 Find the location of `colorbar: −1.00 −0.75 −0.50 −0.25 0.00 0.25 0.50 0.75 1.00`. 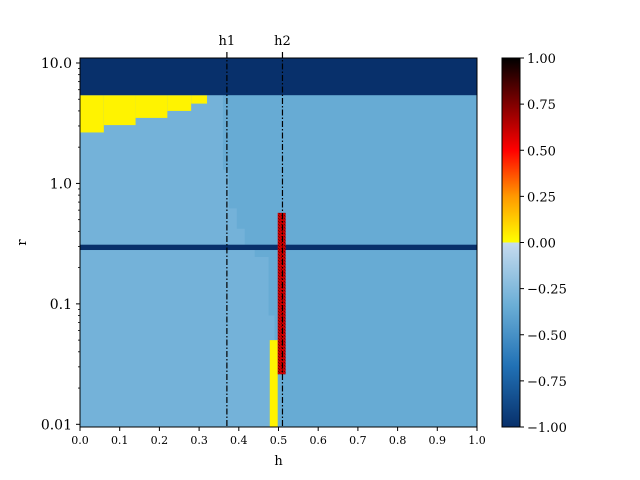

colorbar: −1.00 −0.75 −0.50 −0.25 0.00 0.25 0.50 0.75 1.00 is located at coordinates (534, 244).